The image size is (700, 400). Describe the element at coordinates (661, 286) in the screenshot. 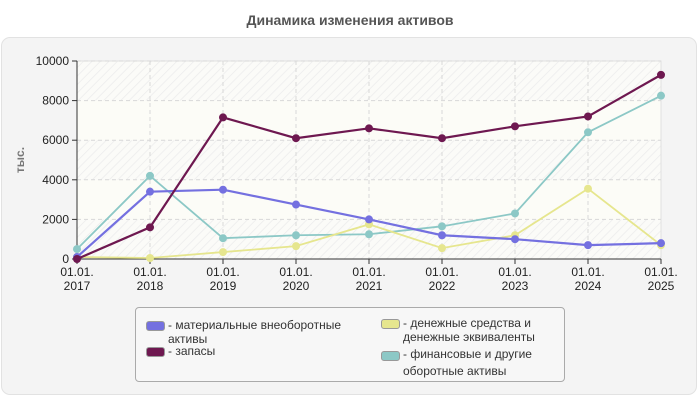

I see `x-tick-label: 2025` at that location.